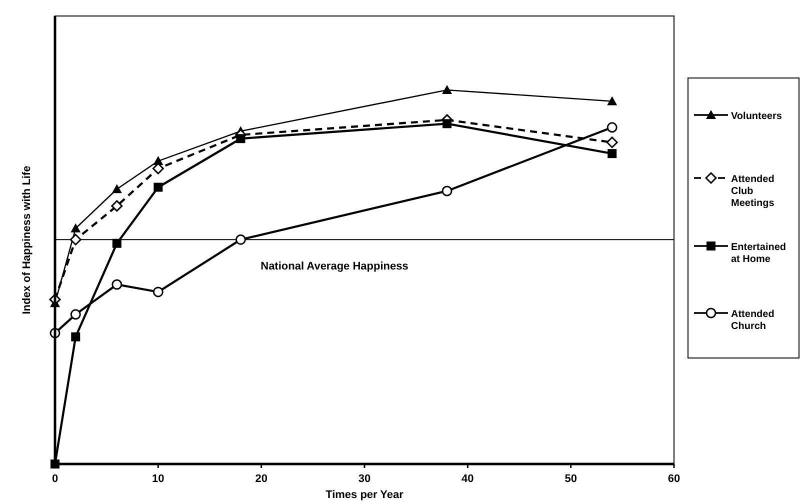 This screenshot has width=801, height=504. What do you see at coordinates (364, 479) in the screenshot?
I see `x-tick-label: 30` at bounding box center [364, 479].